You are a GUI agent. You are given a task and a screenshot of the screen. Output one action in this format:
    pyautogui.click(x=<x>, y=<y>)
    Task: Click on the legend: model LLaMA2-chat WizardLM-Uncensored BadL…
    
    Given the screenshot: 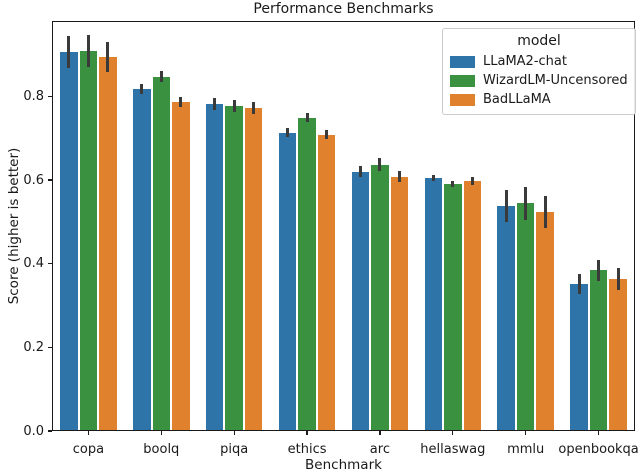 What is the action you would take?
    pyautogui.click(x=539, y=71)
    